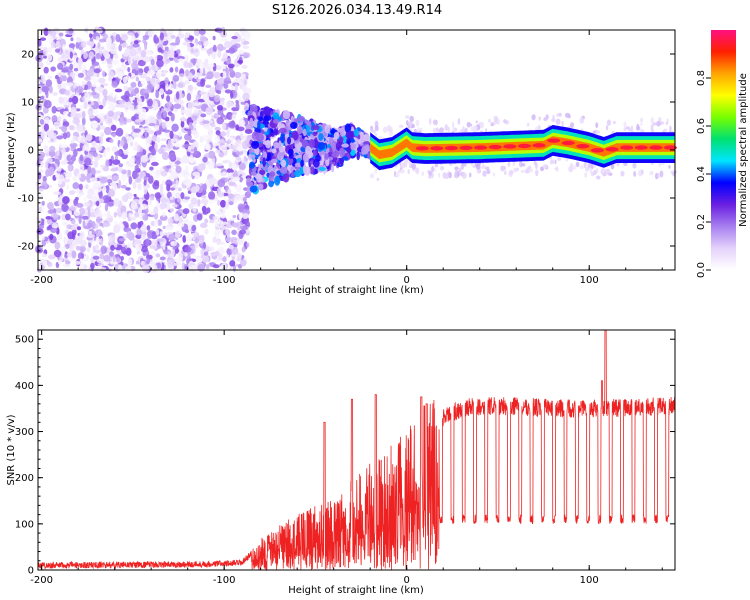 This screenshot has width=750, height=600. I want to click on y-tick-label: 10, so click(27, 103).